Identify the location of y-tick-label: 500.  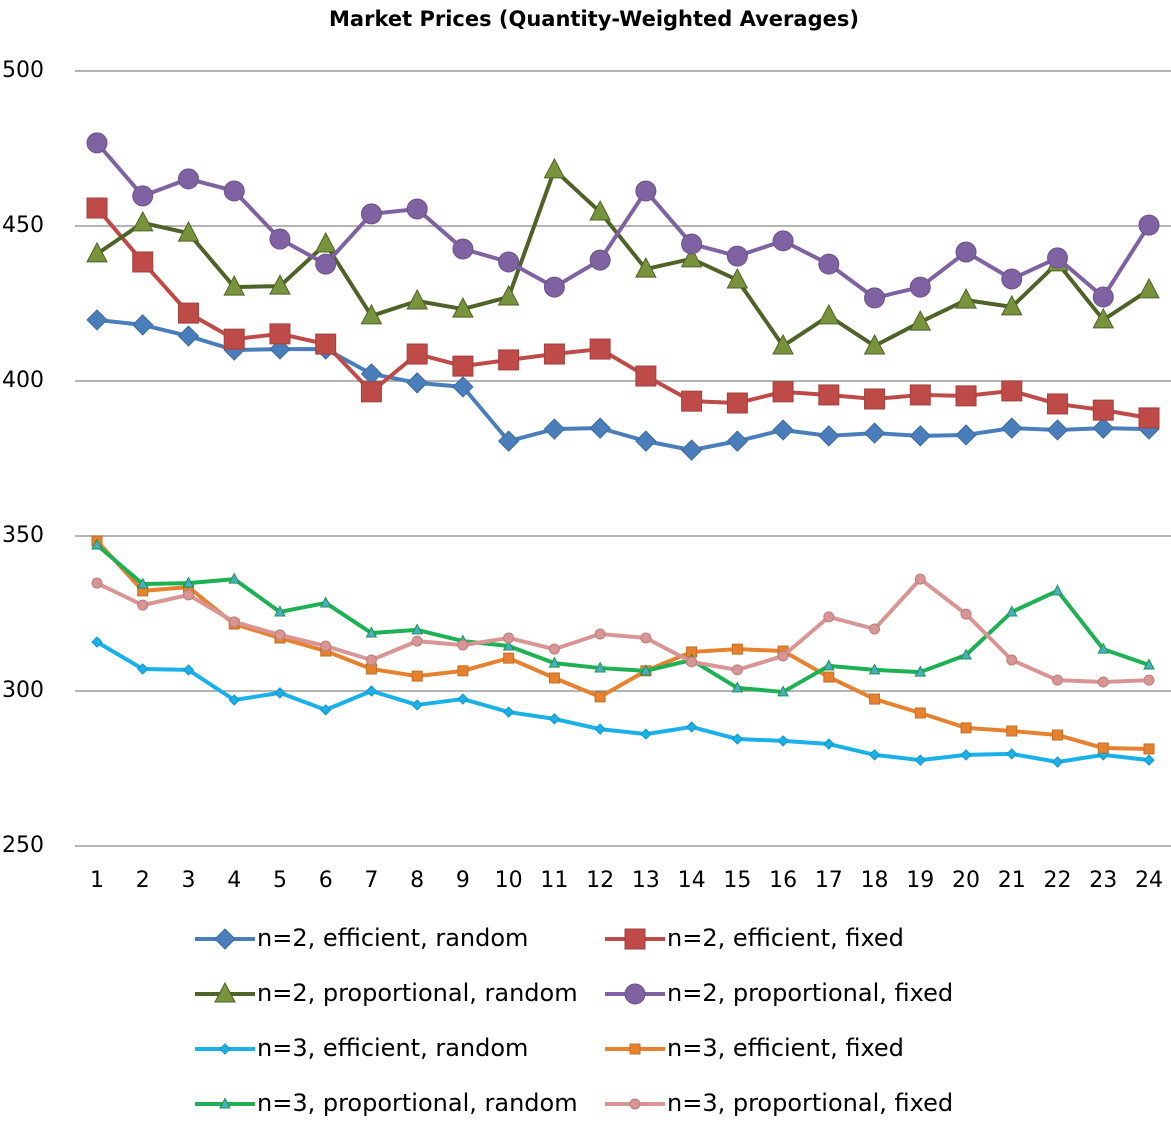
(23, 70).